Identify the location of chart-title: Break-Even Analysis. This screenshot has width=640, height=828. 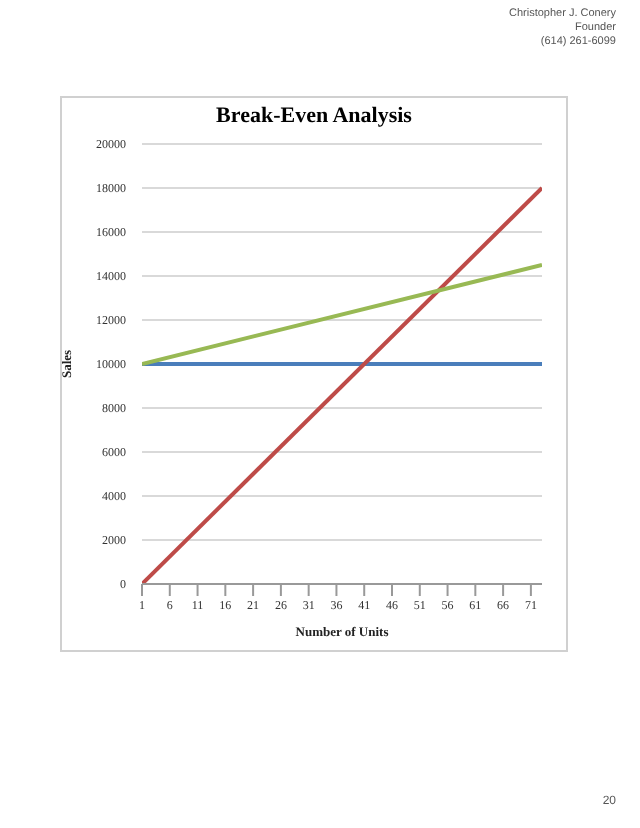
(314, 116).